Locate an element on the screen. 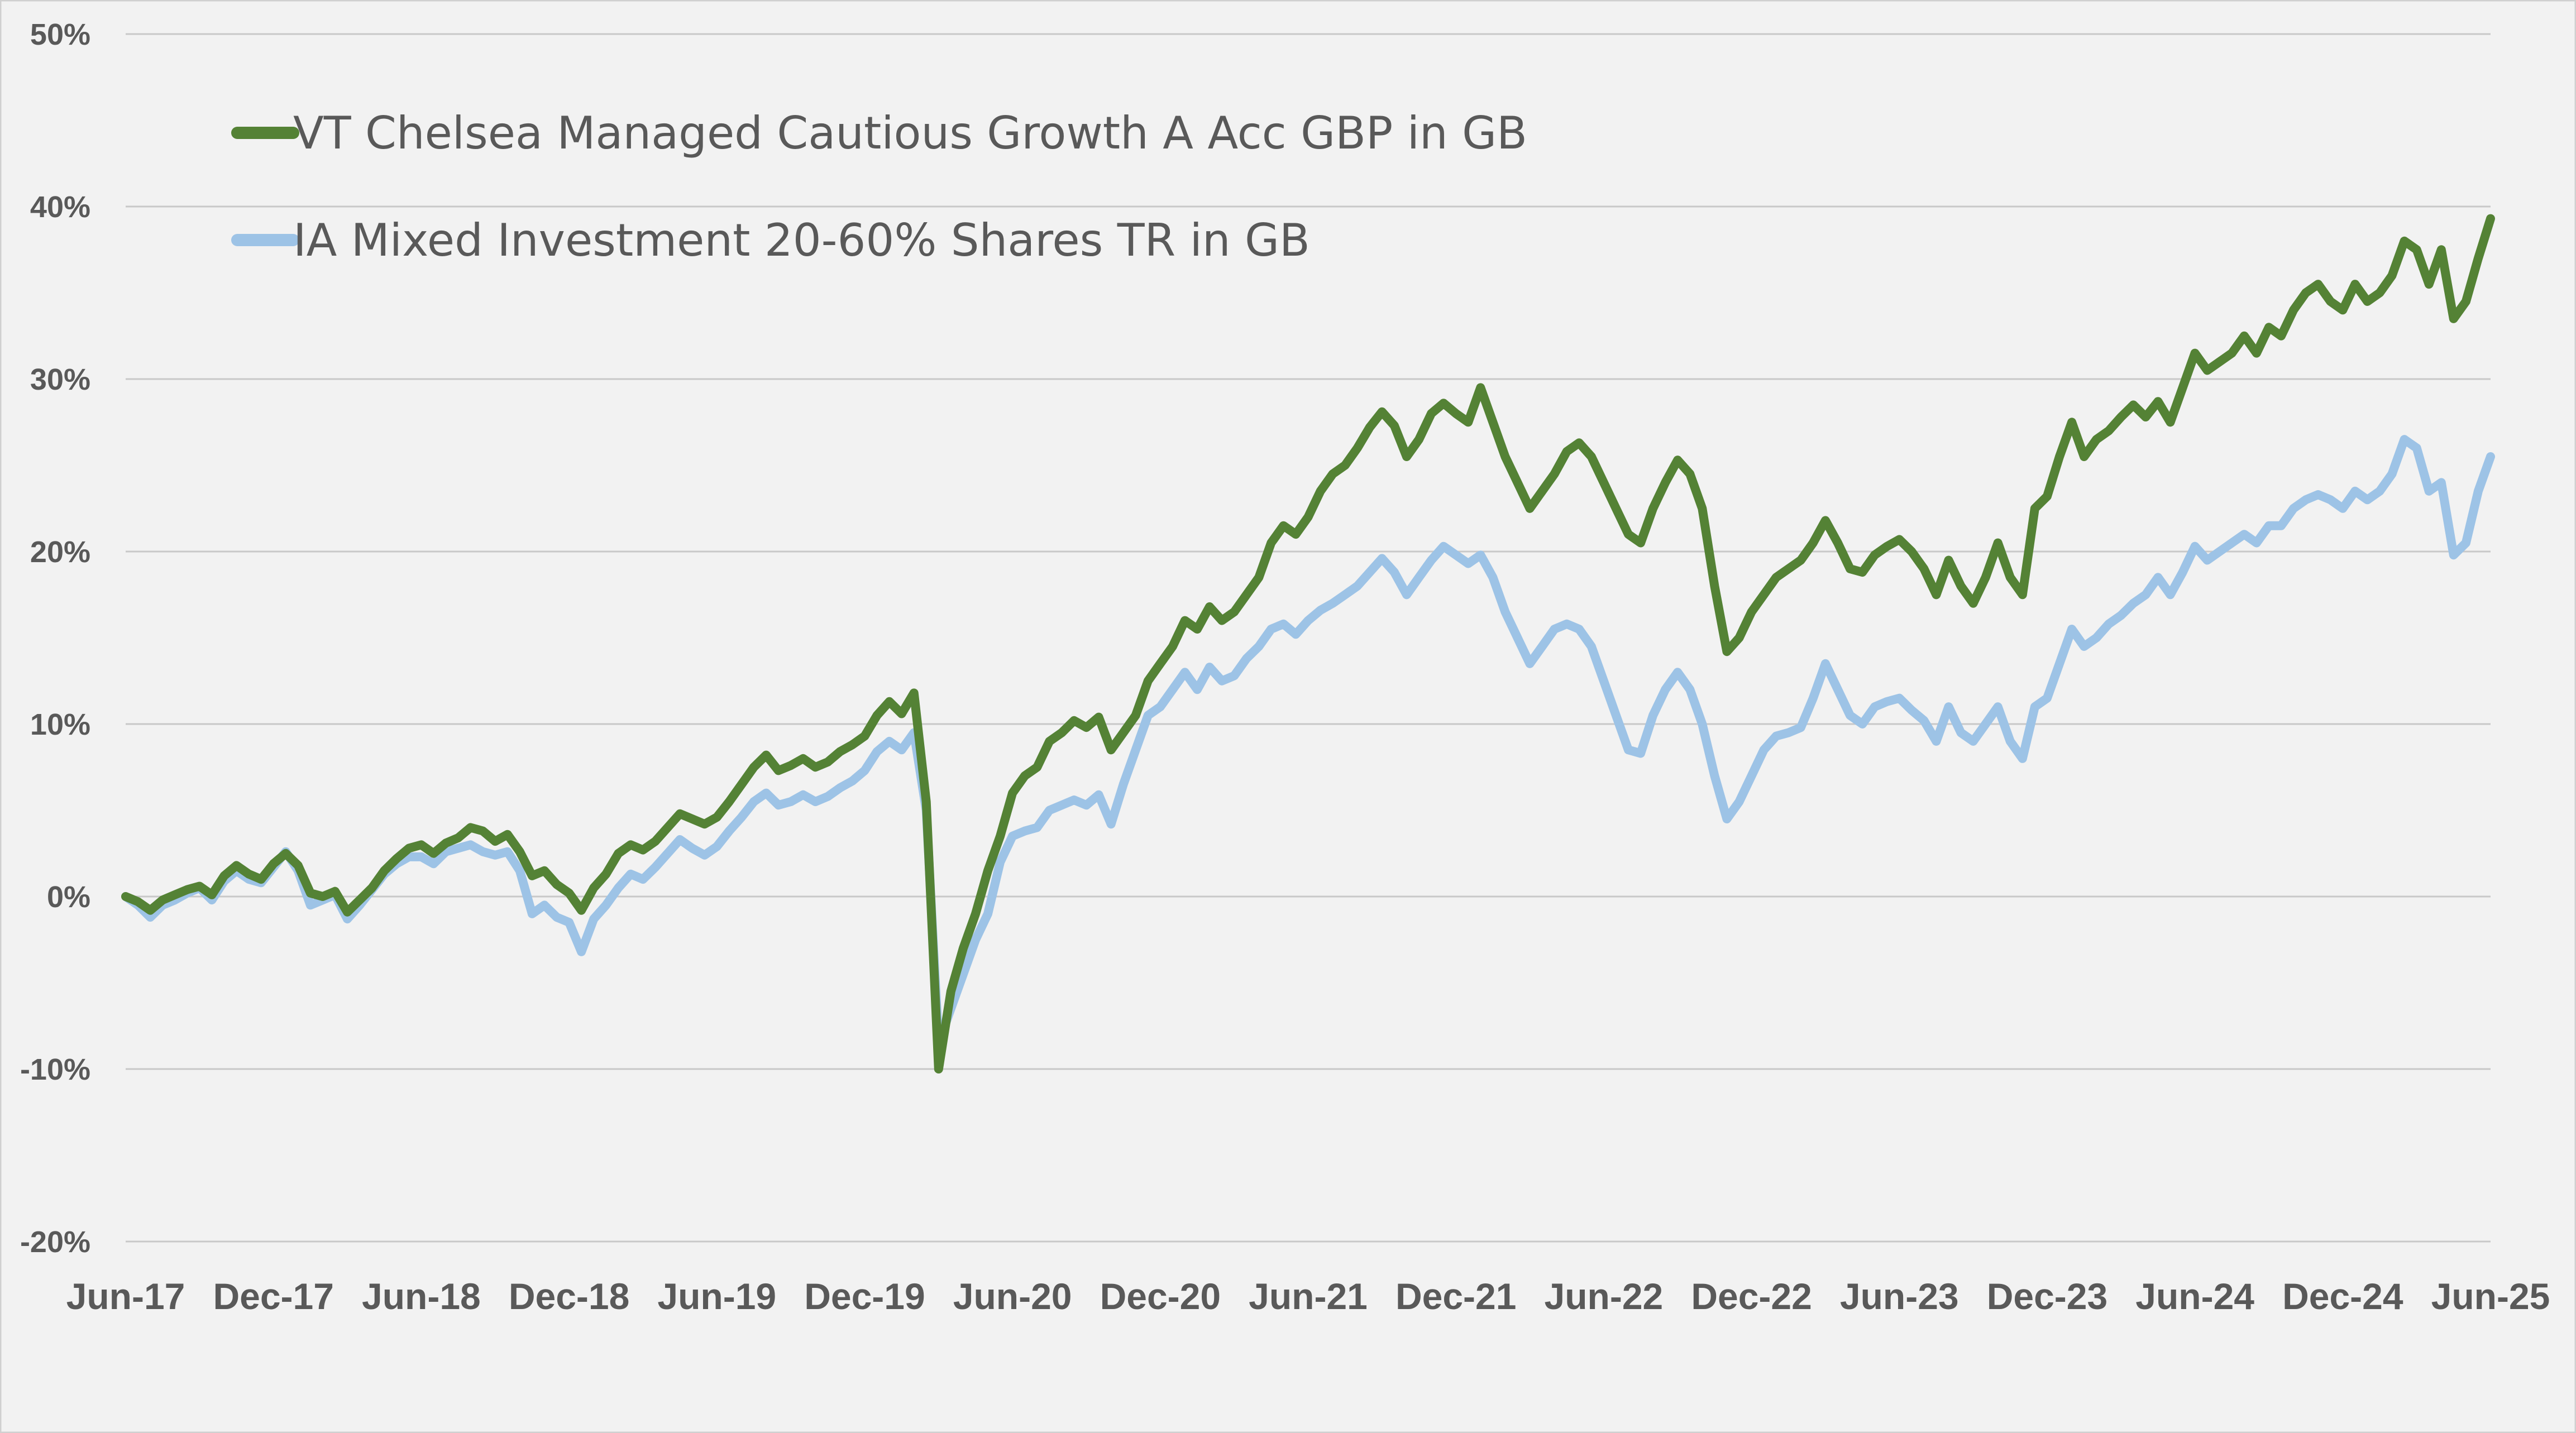 This screenshot has height=1433, width=2576. y-tick-label-1: -10% is located at coordinates (55, 1069).